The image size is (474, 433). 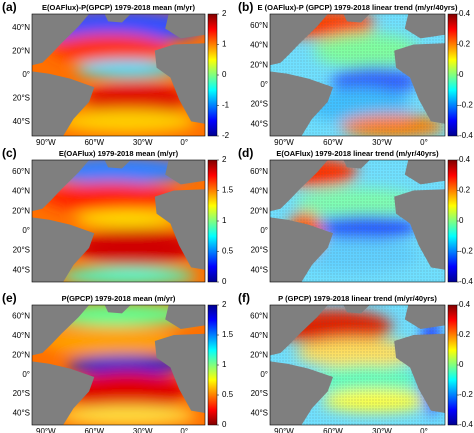 What do you see at coordinates (9, 7) in the screenshot?
I see `panel-label: (a)` at bounding box center [9, 7].